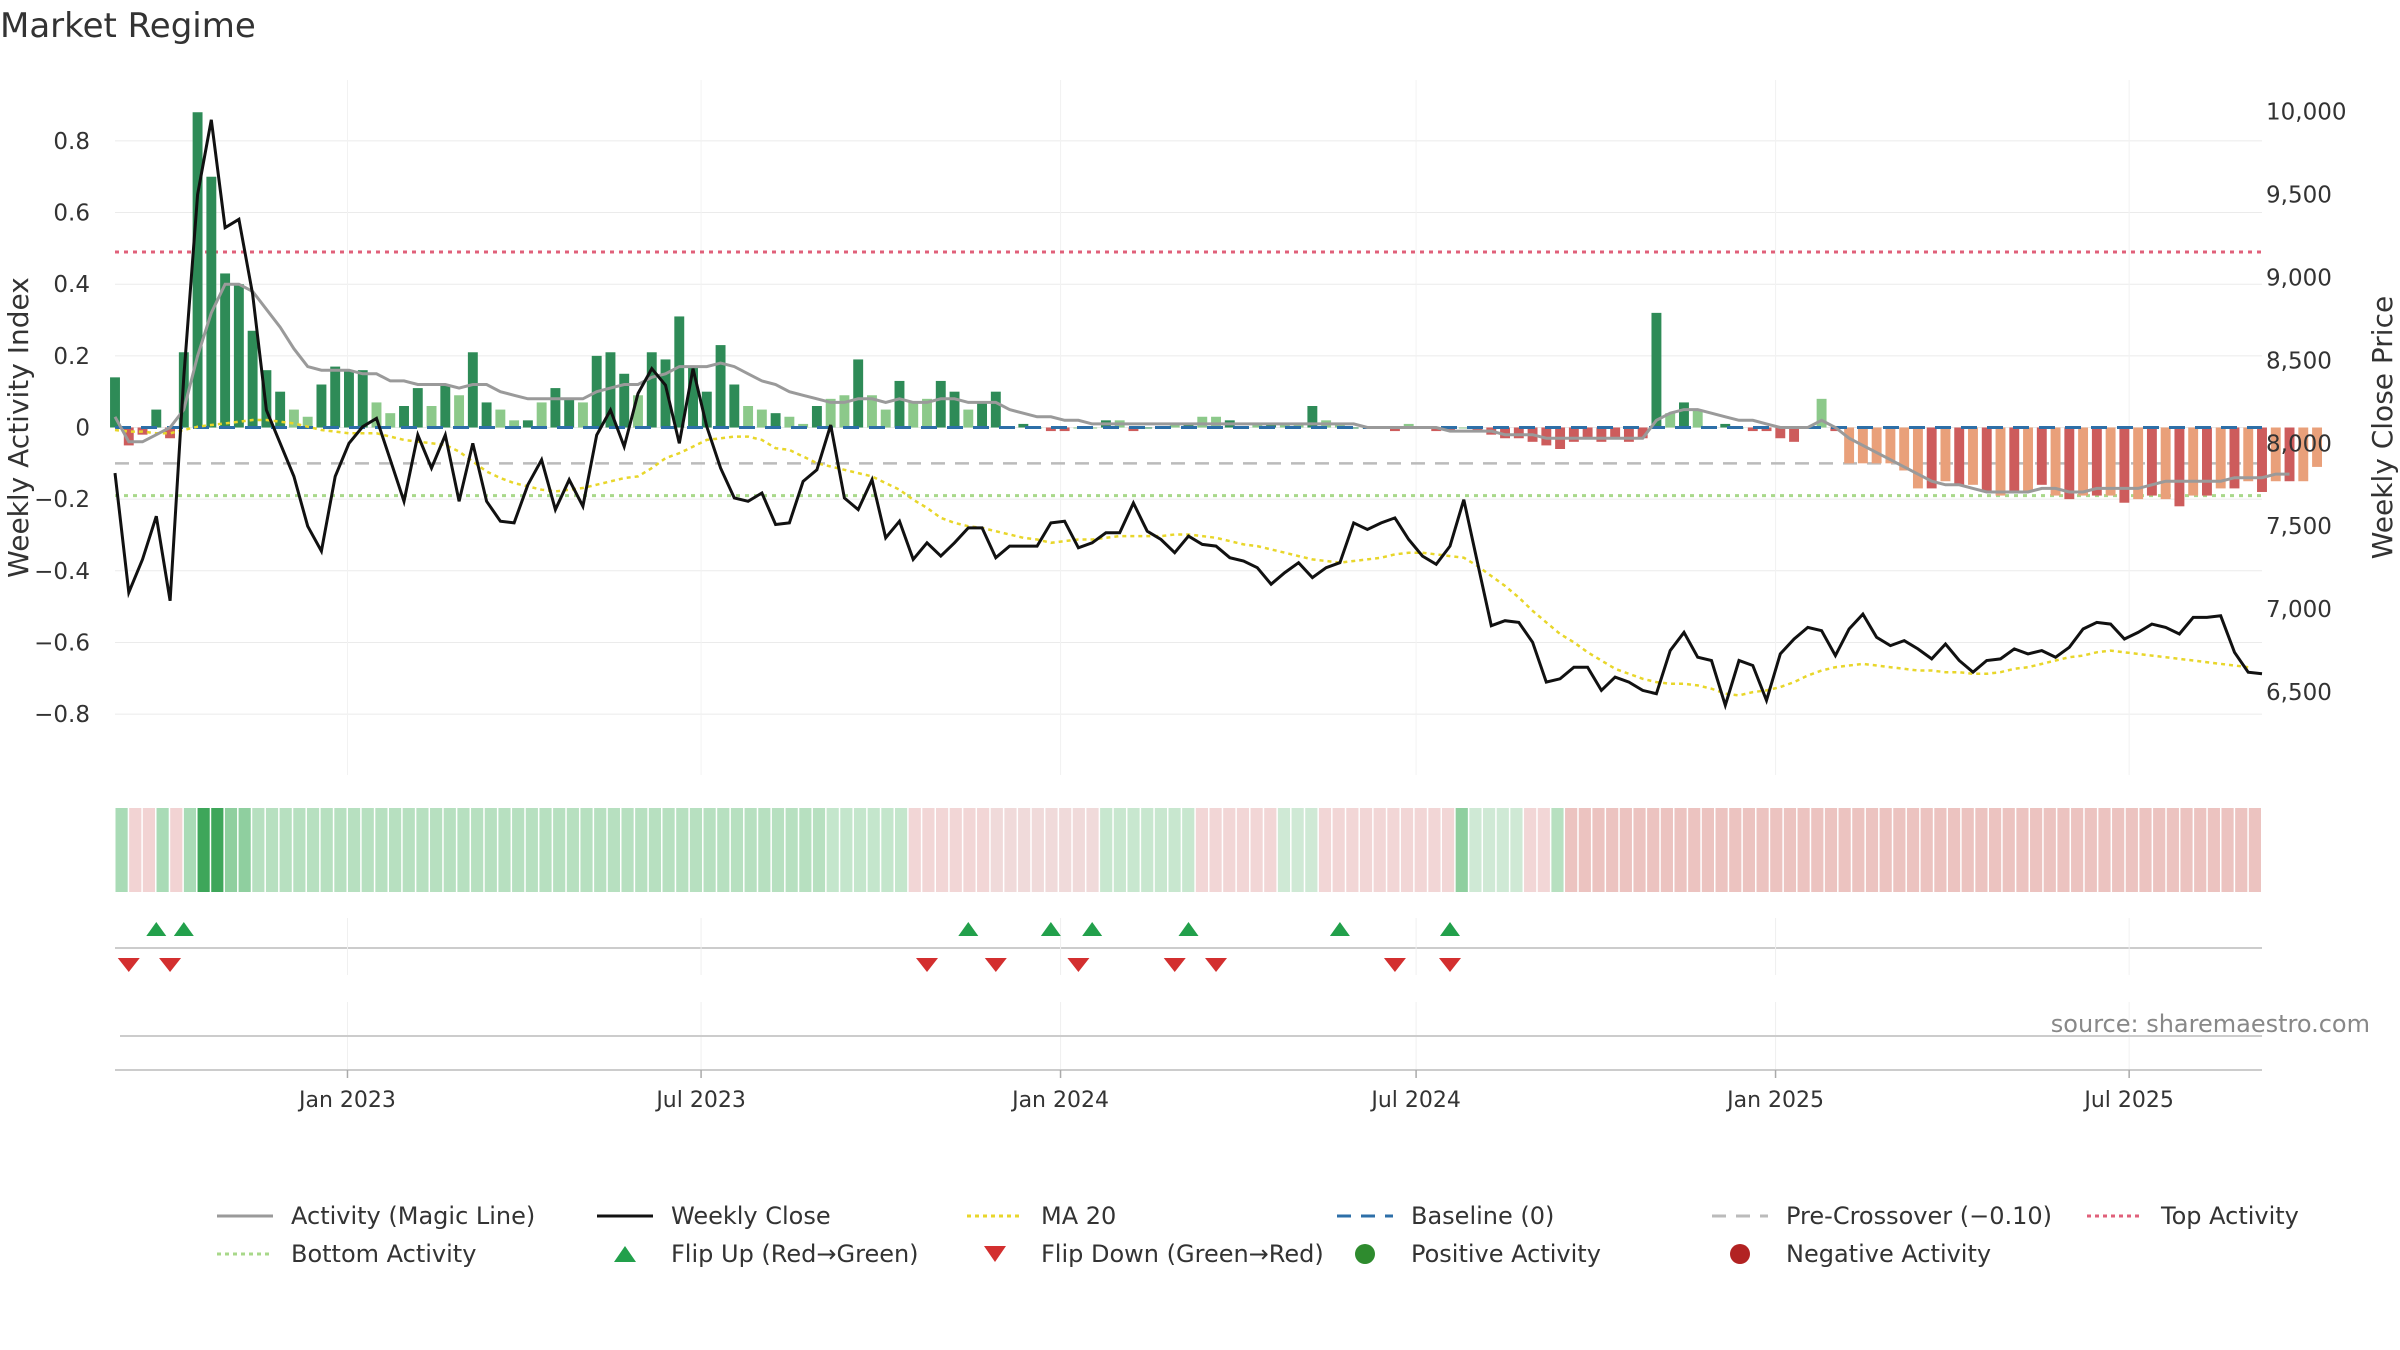 The image size is (2400, 1350). Describe the element at coordinates (128, 26) in the screenshot. I see `chart-title: Market Regime` at that location.